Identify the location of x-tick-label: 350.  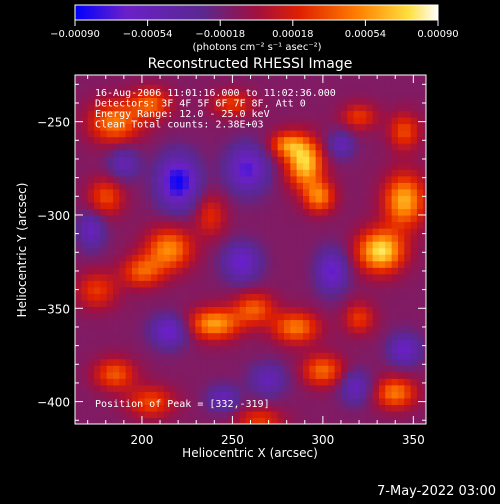
(413, 440).